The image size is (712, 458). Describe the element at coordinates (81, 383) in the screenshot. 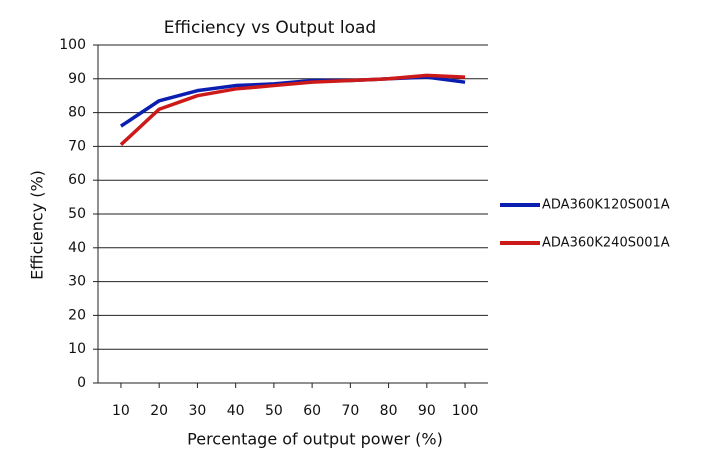

I see `y-tick-label: 0` at that location.